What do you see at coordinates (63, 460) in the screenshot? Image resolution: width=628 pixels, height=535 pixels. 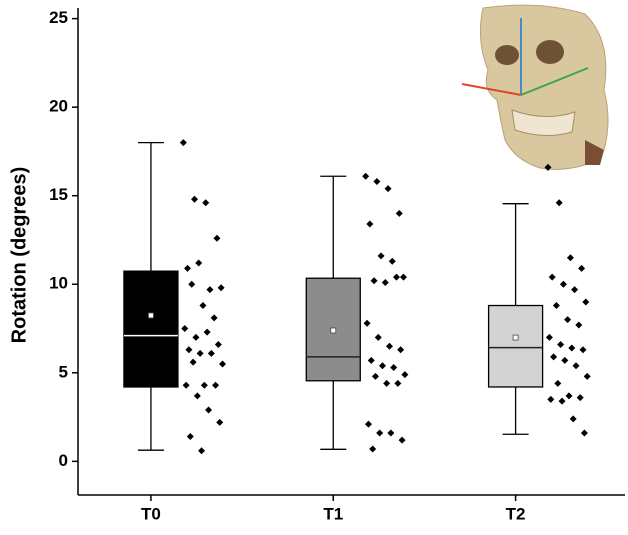 I see `y-tick-label: 0` at bounding box center [63, 460].